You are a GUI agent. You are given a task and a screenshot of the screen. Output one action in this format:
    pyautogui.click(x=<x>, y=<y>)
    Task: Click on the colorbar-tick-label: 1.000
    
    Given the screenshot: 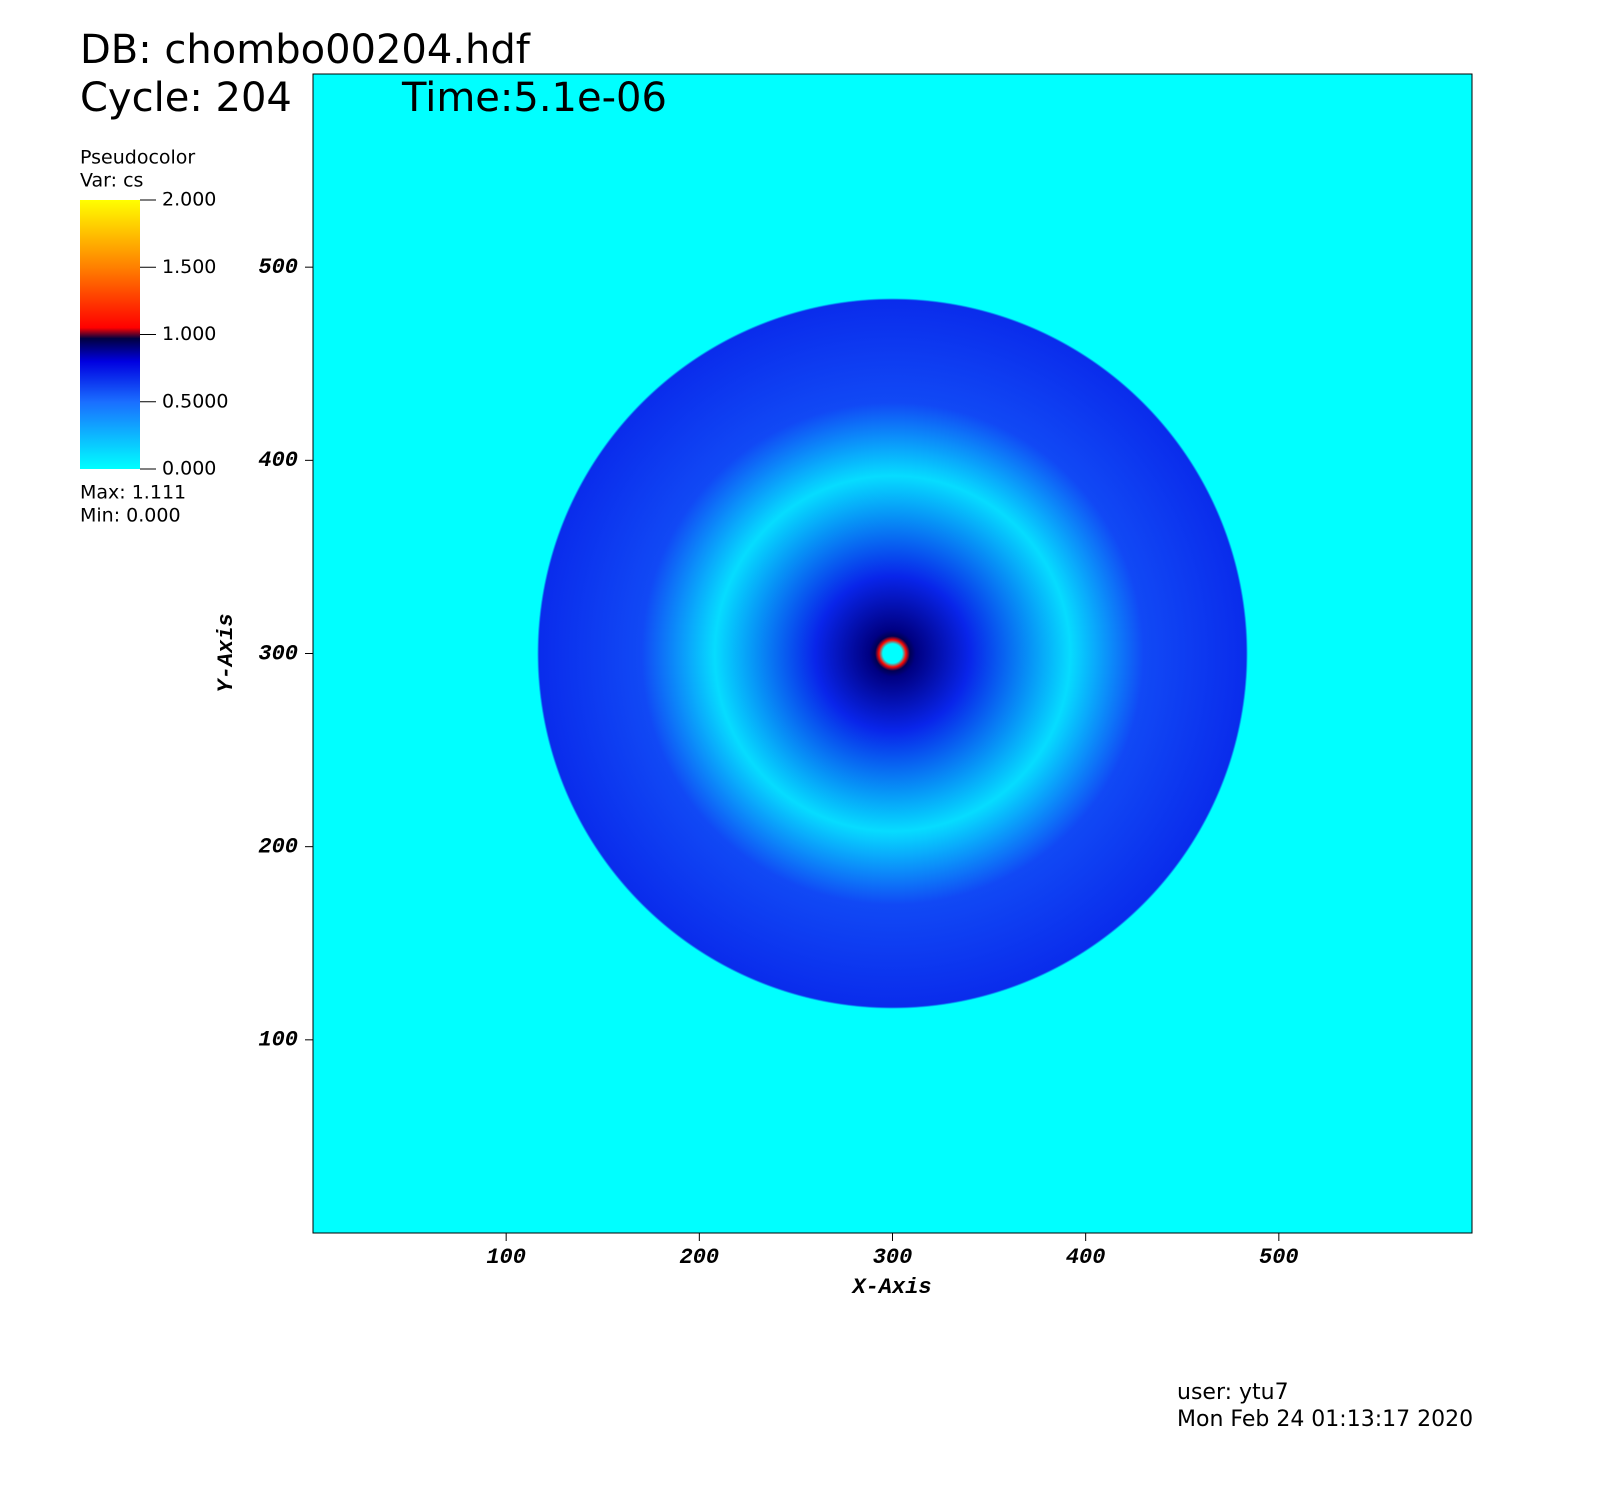 What is the action you would take?
    pyautogui.click(x=189, y=334)
    